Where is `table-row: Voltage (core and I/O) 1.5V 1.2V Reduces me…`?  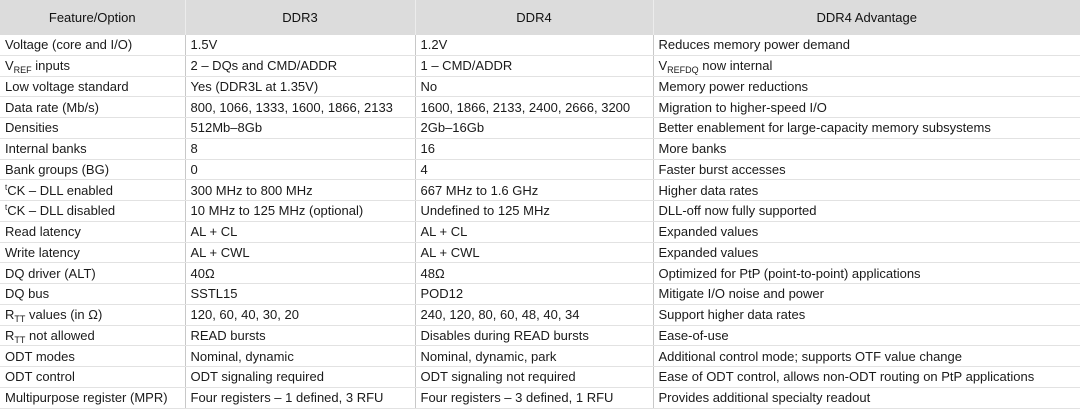
table-row: Voltage (core and I/O) 1.5V 1.2V Reduces me… is located at coordinates (540, 45).